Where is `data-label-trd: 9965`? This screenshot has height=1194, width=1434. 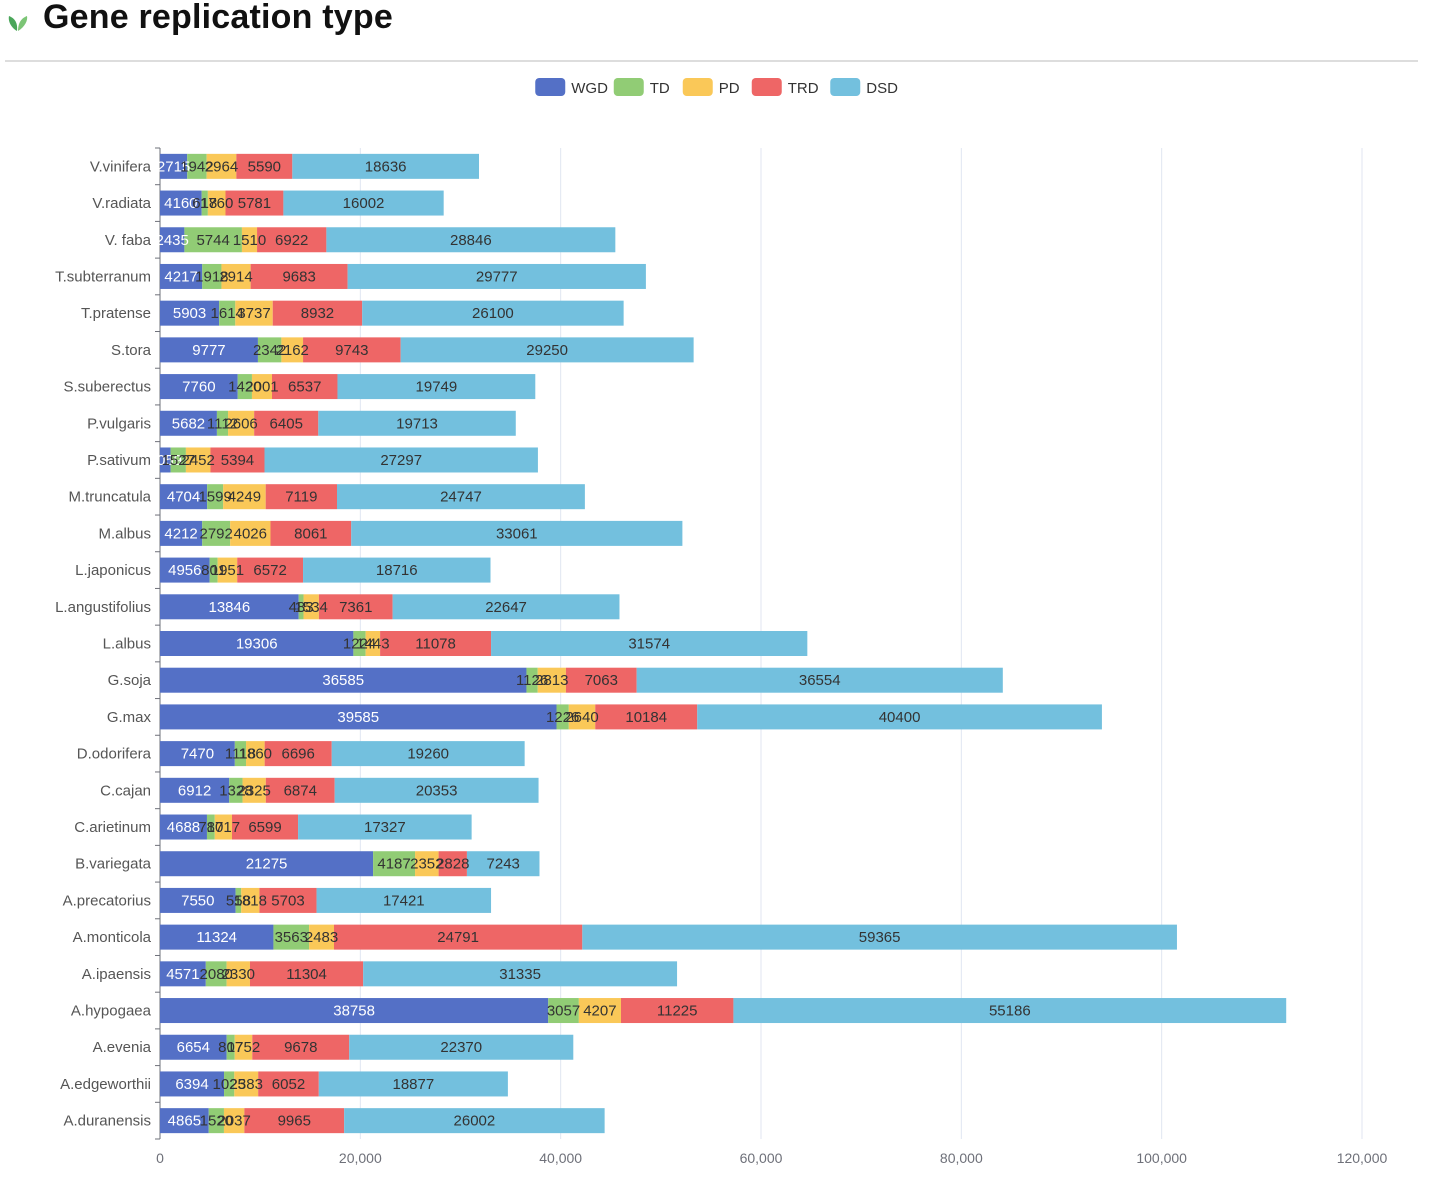 data-label-trd: 9965 is located at coordinates (294, 1121).